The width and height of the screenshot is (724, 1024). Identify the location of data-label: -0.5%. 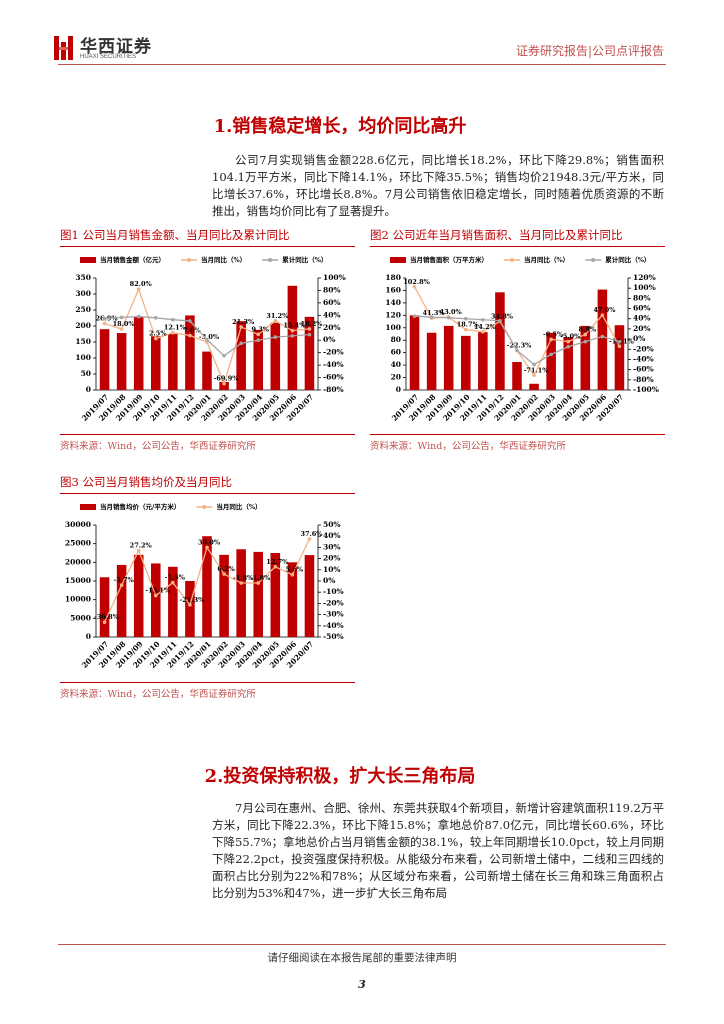
(553, 334).